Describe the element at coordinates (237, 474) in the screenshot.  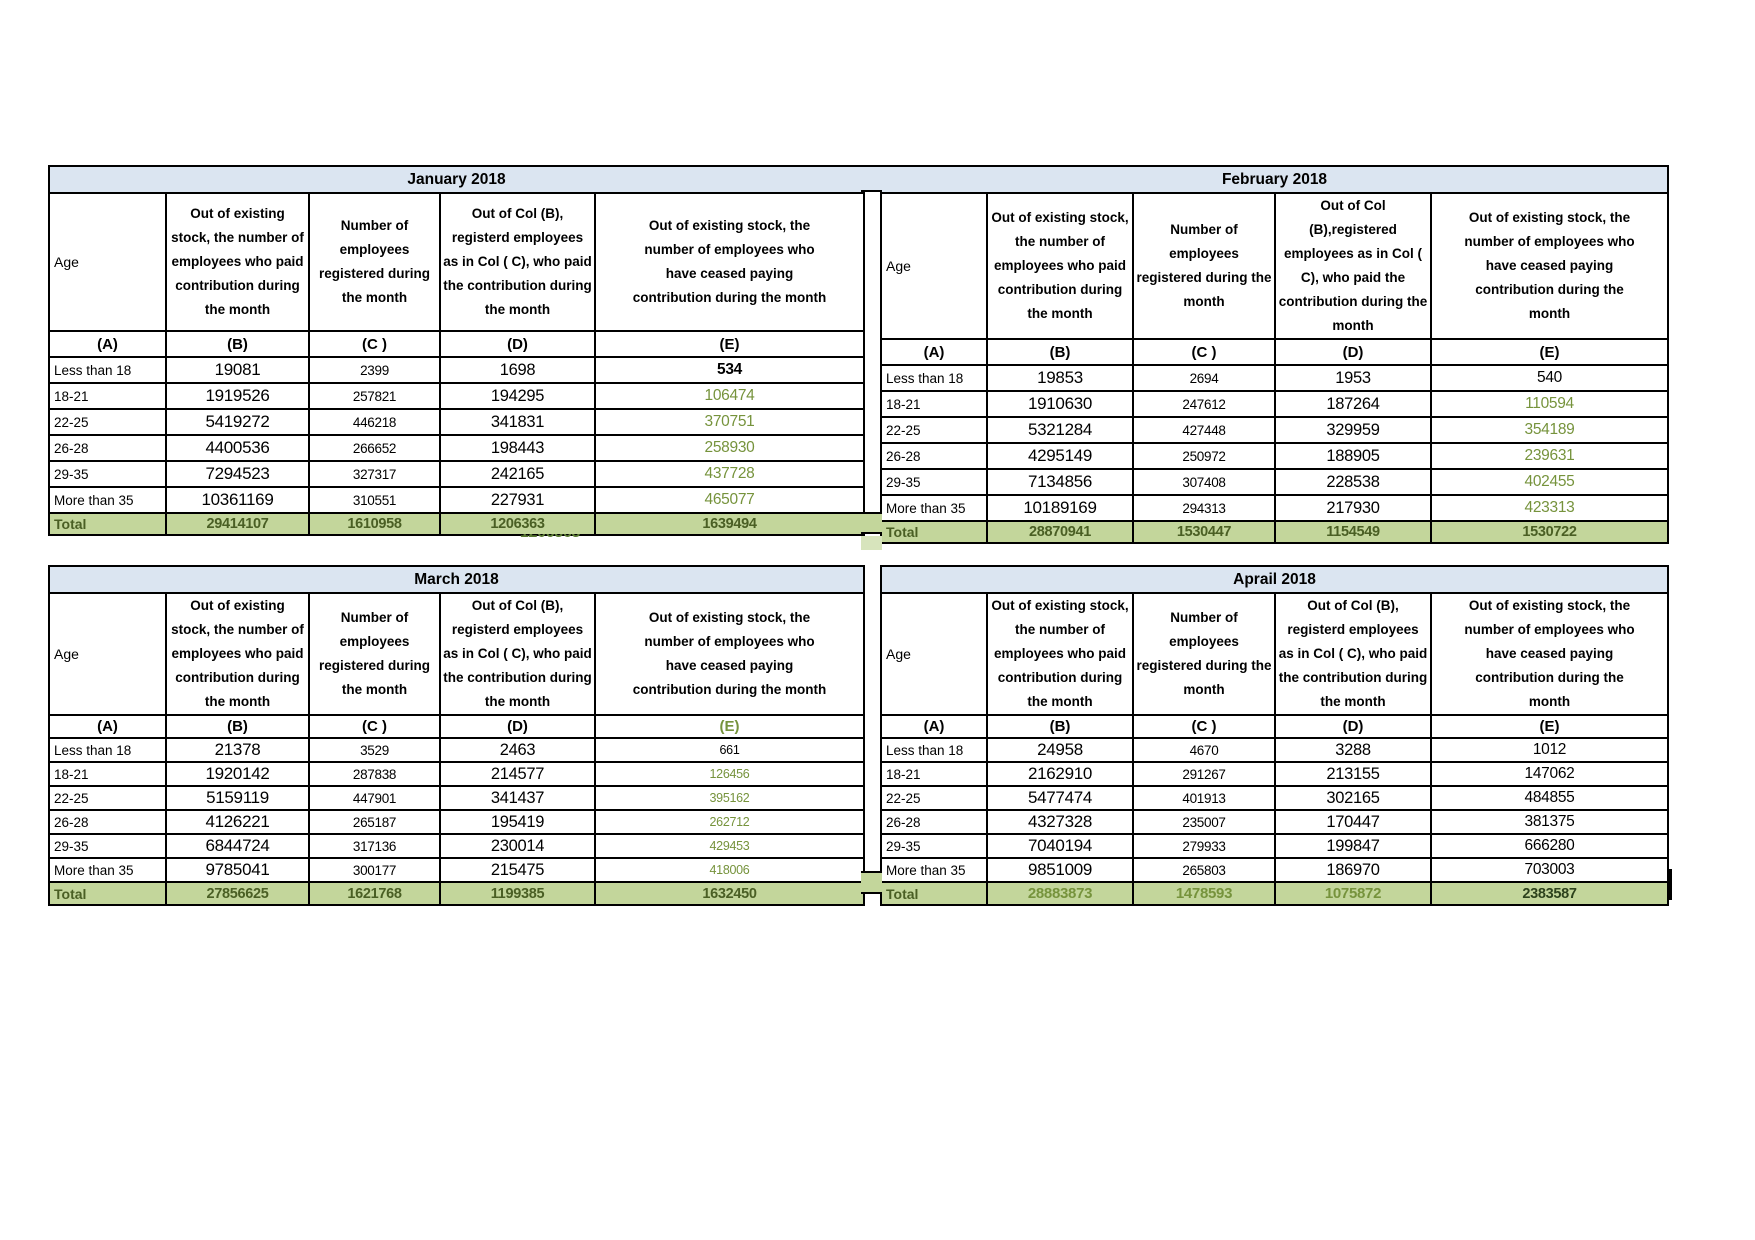
I see `value-cell-b: 7294523` at that location.